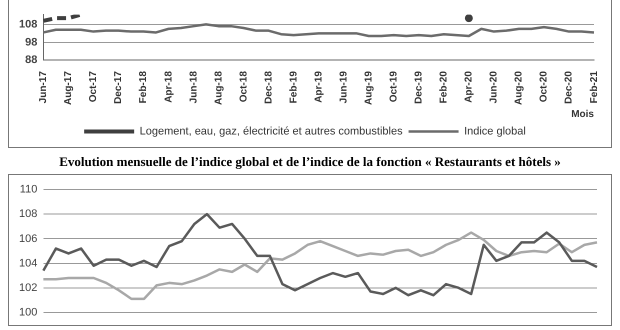  Describe the element at coordinates (28, 312) in the screenshot. I see `y-tick-label: 100` at that location.